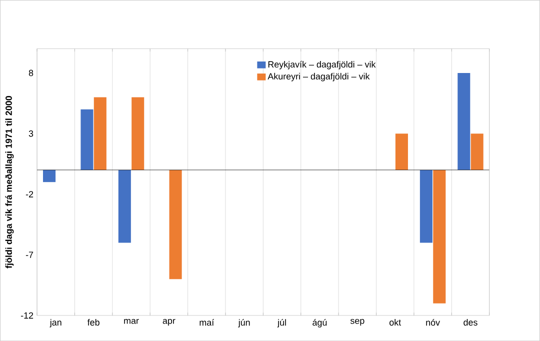 This screenshot has height=341, width=540. I want to click on x-tick-label: nóv, so click(433, 322).